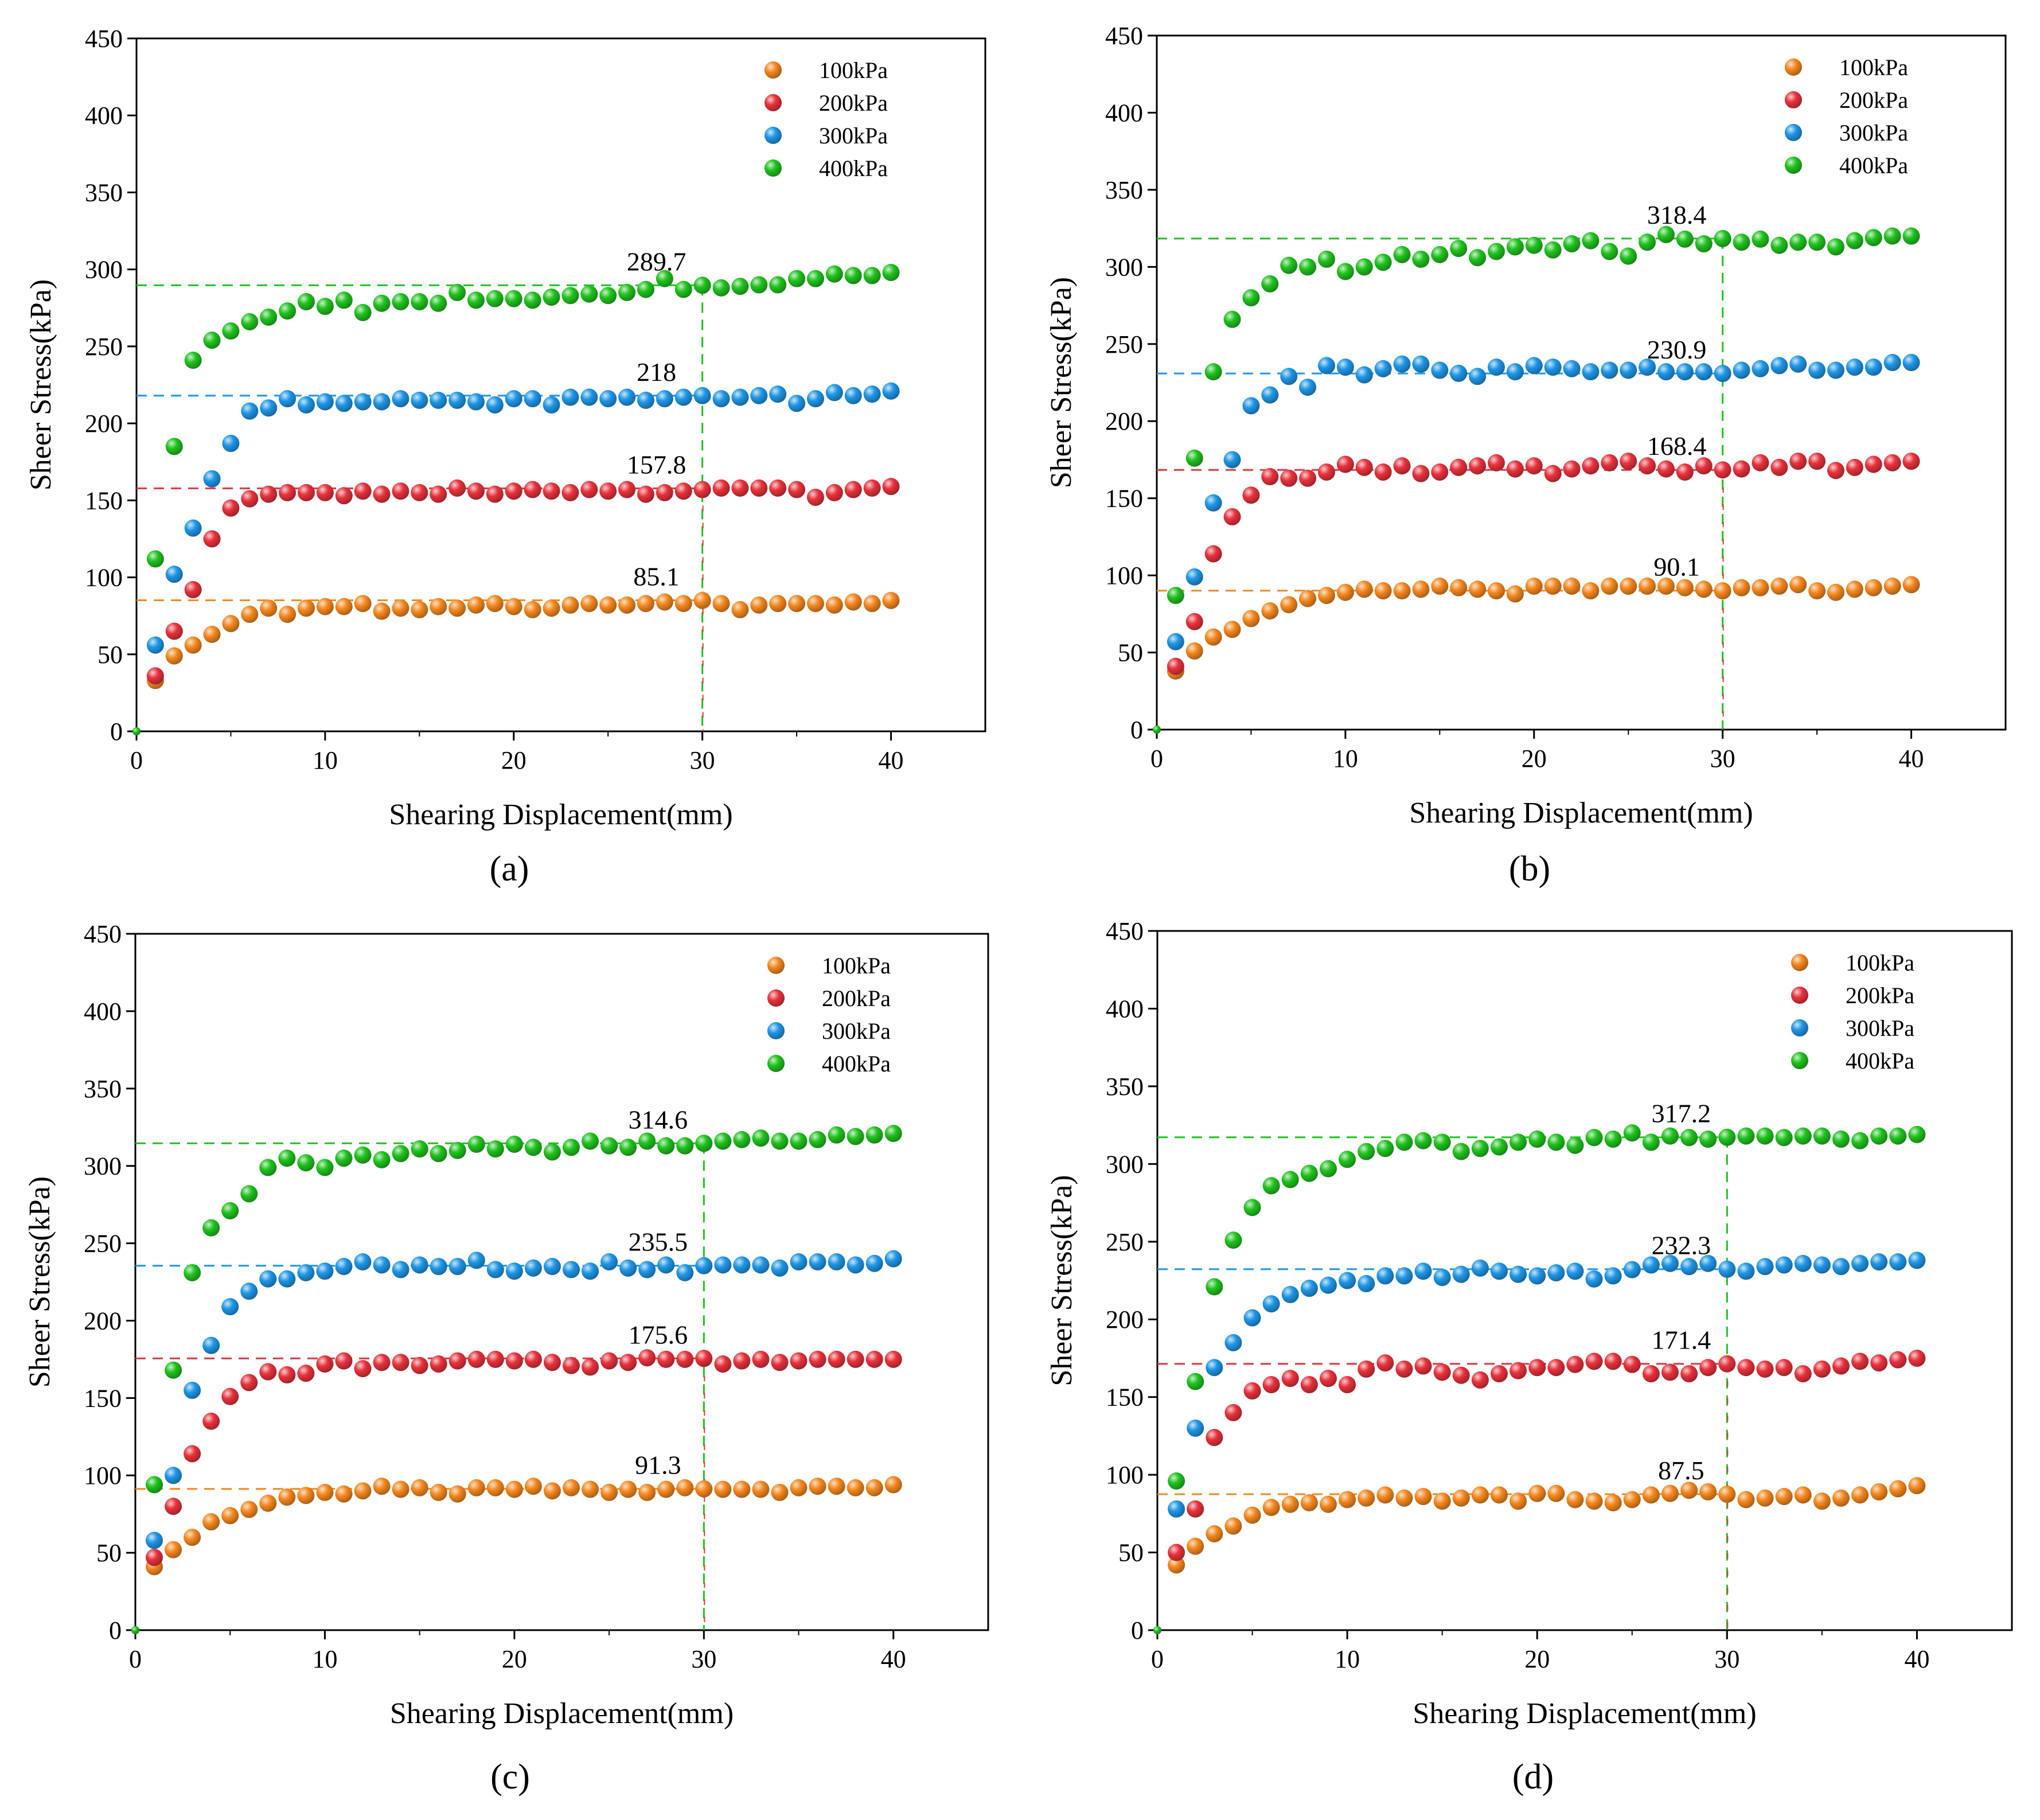 This screenshot has width=2040, height=1820. I want to click on y-tick-label: 150, so click(1125, 1397).